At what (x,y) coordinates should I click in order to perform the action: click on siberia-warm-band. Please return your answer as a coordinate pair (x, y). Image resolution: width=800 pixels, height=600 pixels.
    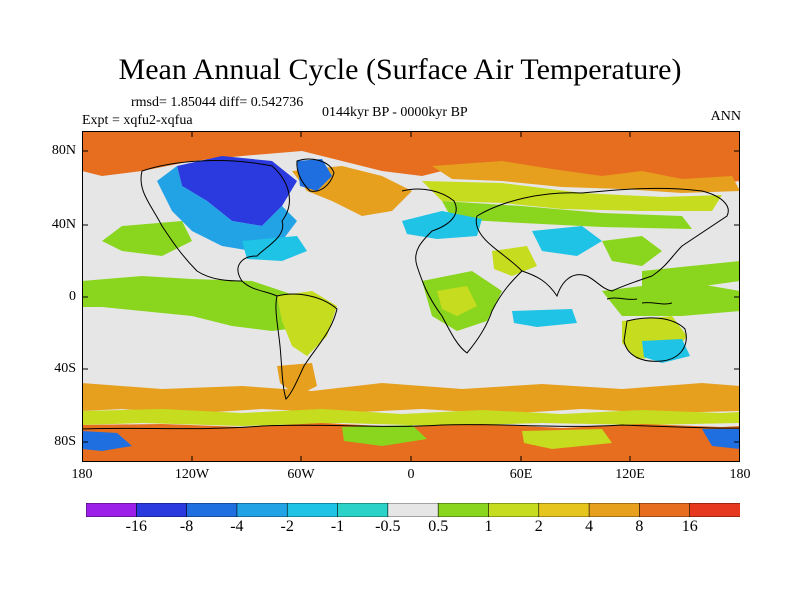
    Looking at the image, I should click on (572, 196).